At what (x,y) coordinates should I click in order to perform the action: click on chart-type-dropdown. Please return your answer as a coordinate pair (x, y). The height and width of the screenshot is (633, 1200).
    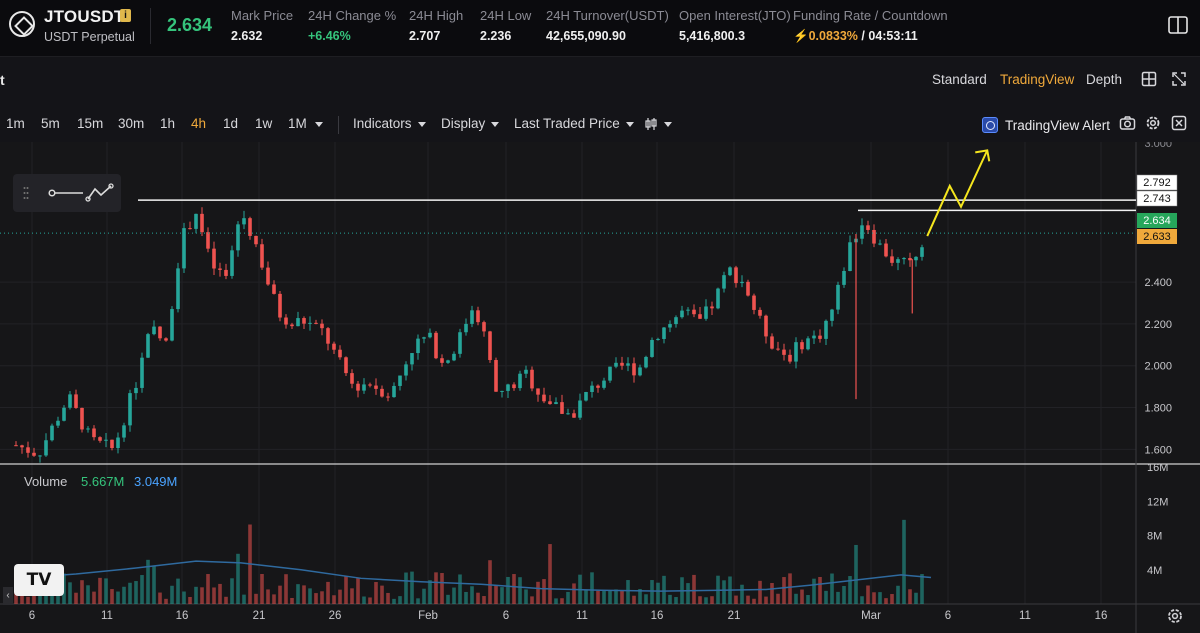
    Looking at the image, I should click on (658, 123).